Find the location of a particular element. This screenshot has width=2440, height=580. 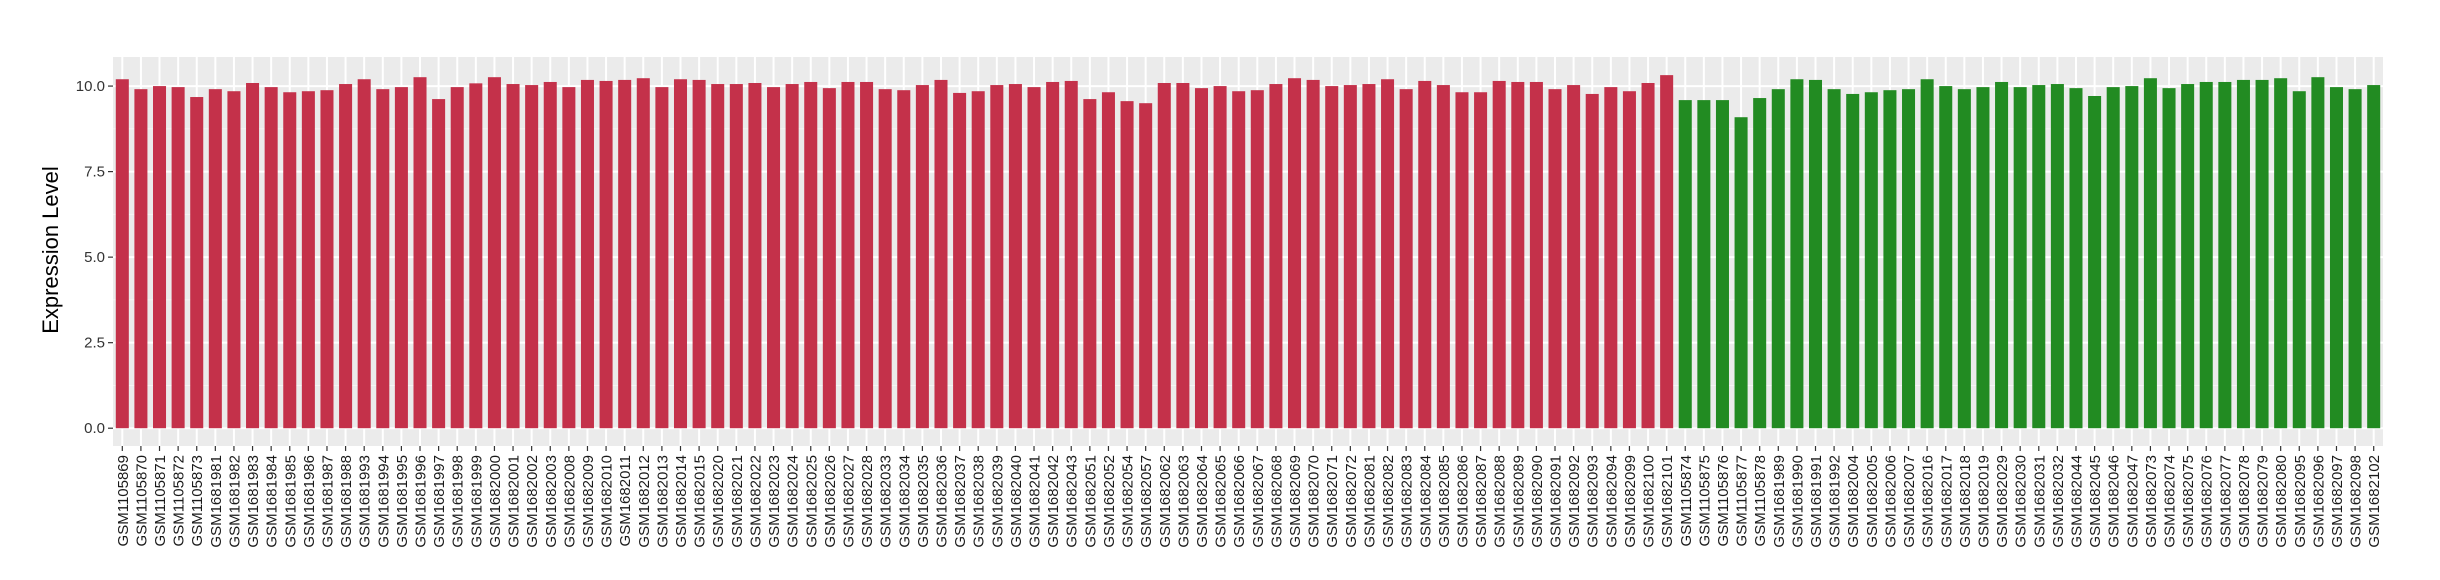

x-tick-label: GSM1682067 is located at coordinates (1258, 501).